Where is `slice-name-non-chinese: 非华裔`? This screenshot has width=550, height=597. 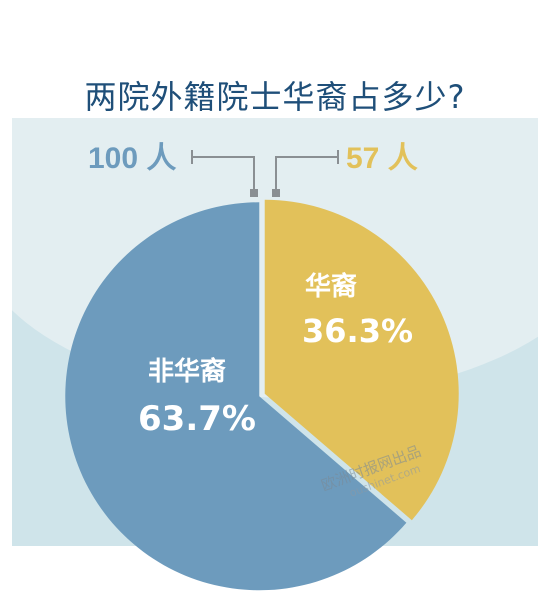 slice-name-non-chinese: 非华裔 is located at coordinates (187, 371).